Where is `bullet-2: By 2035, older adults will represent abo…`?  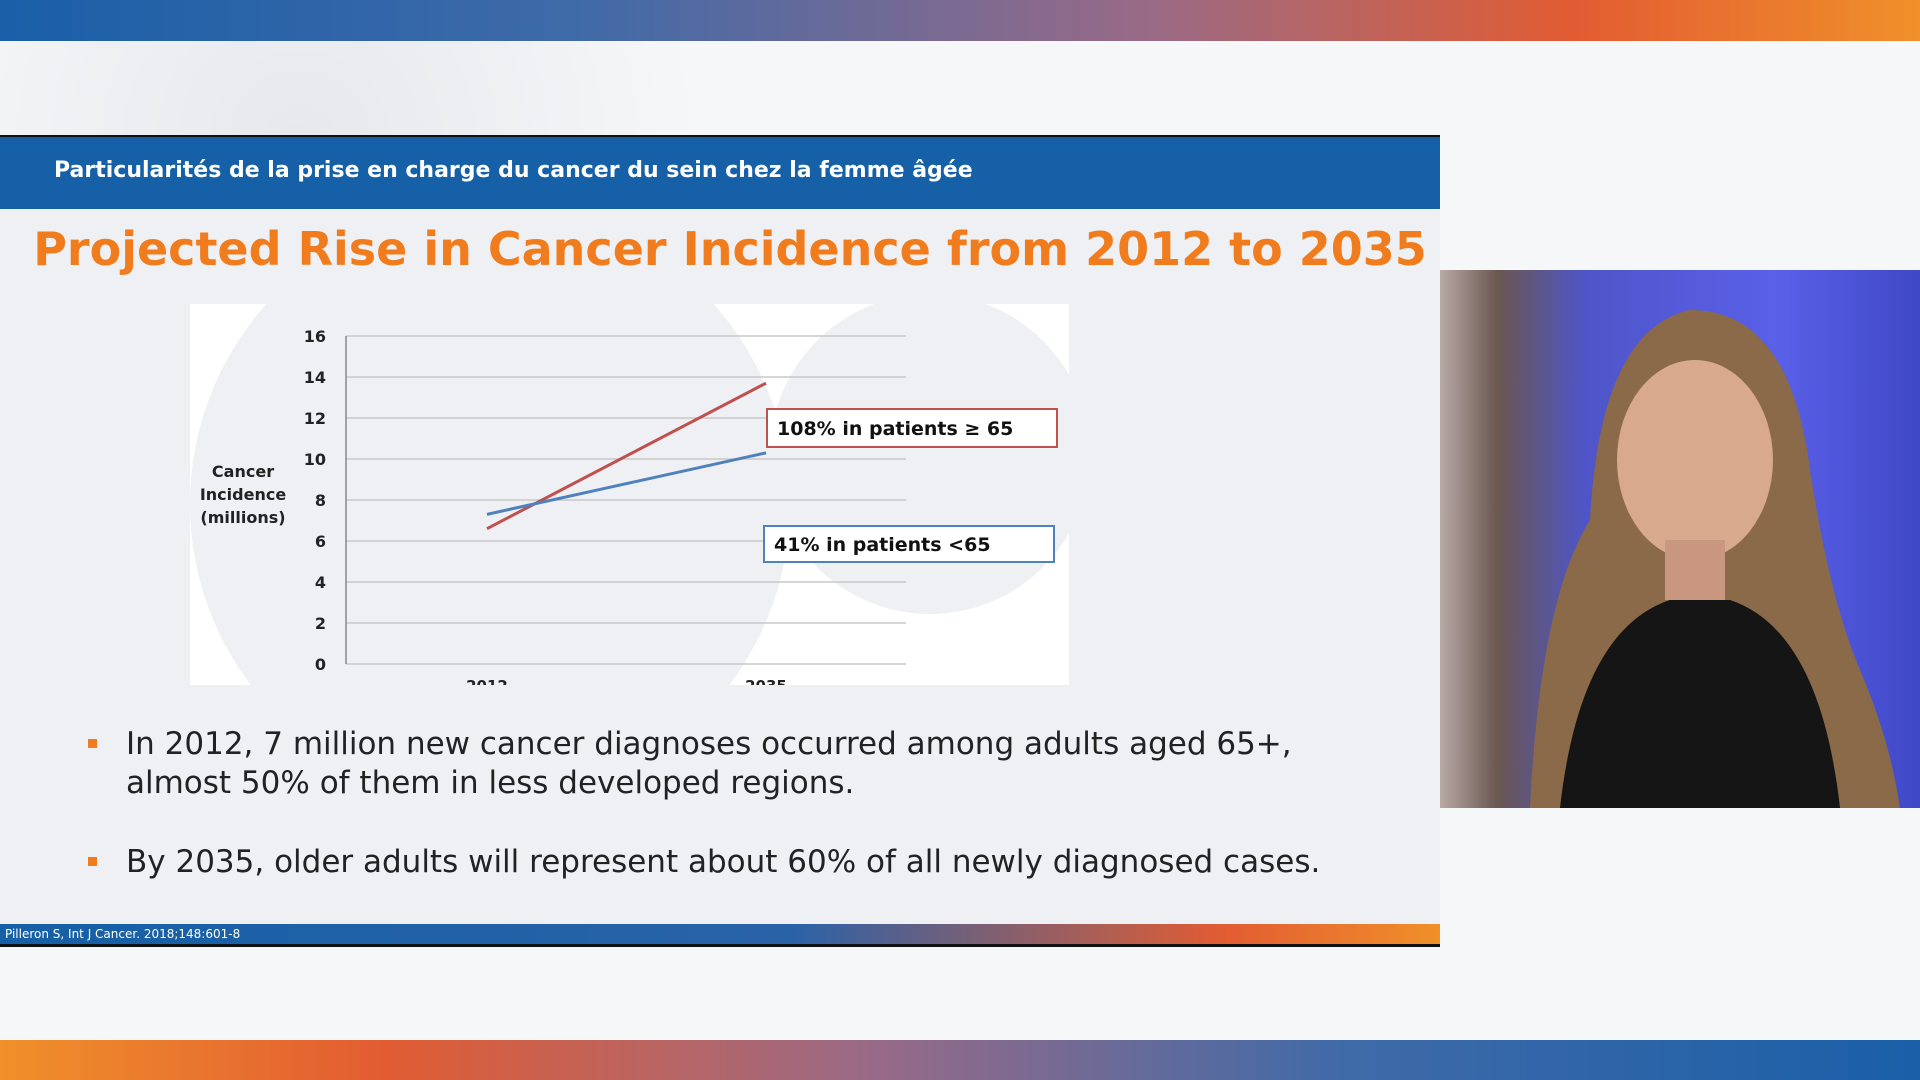 bullet-2: By 2035, older adults will represent abo… is located at coordinates (723, 862).